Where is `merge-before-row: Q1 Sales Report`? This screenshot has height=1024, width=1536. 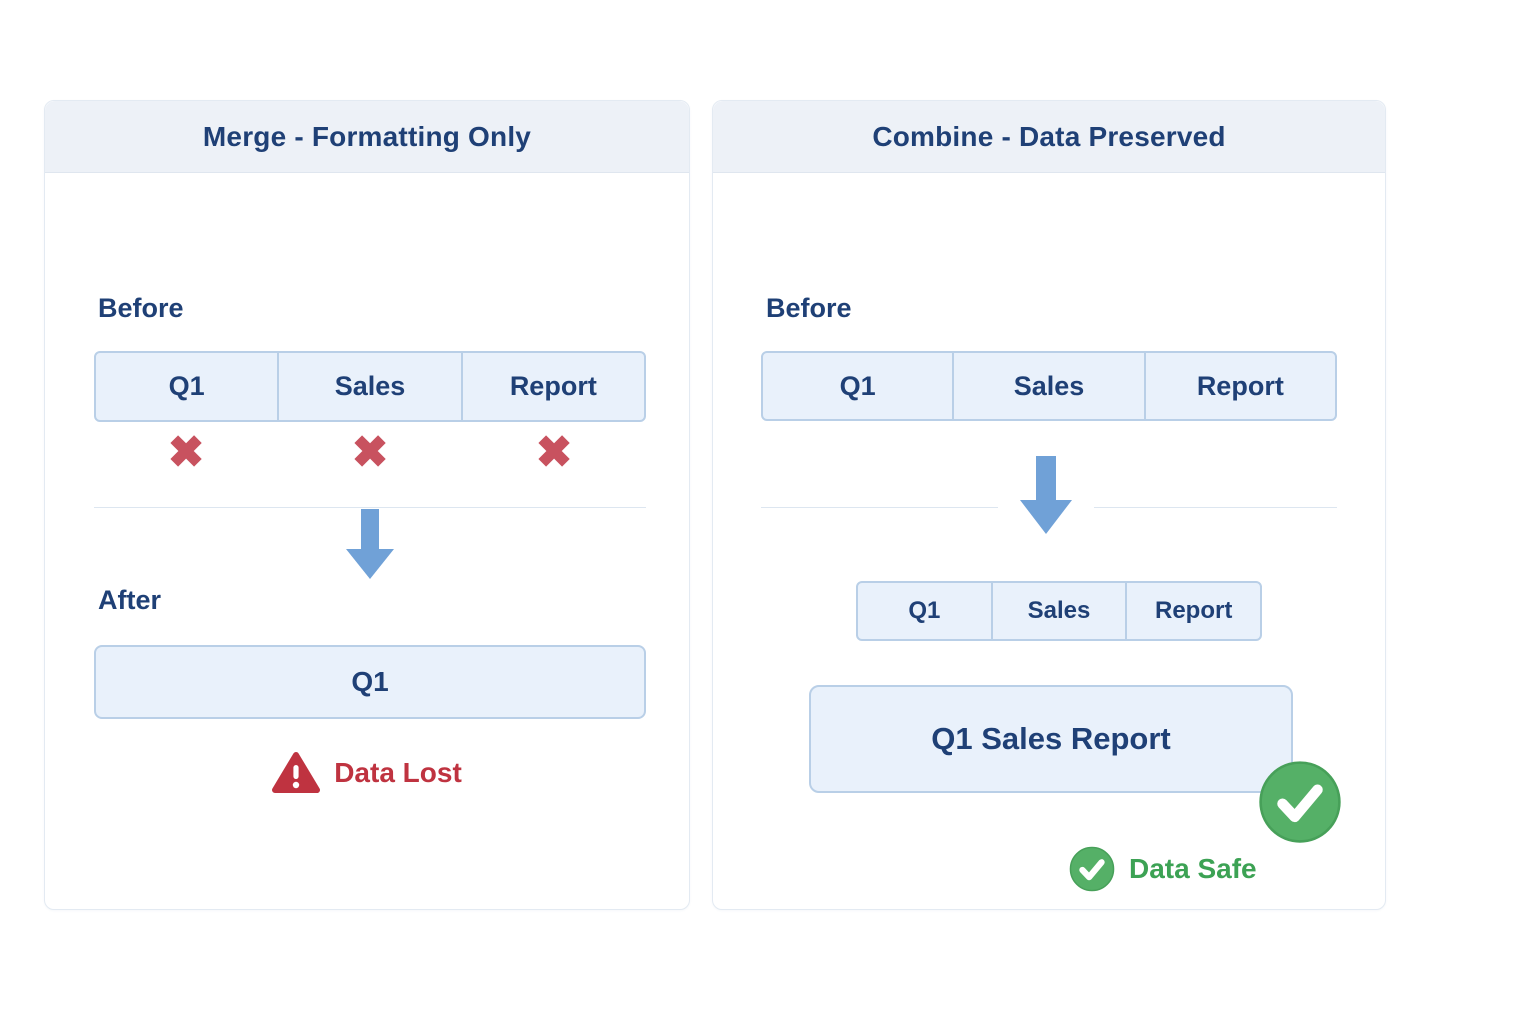 merge-before-row: Q1 Sales Report is located at coordinates (370, 386).